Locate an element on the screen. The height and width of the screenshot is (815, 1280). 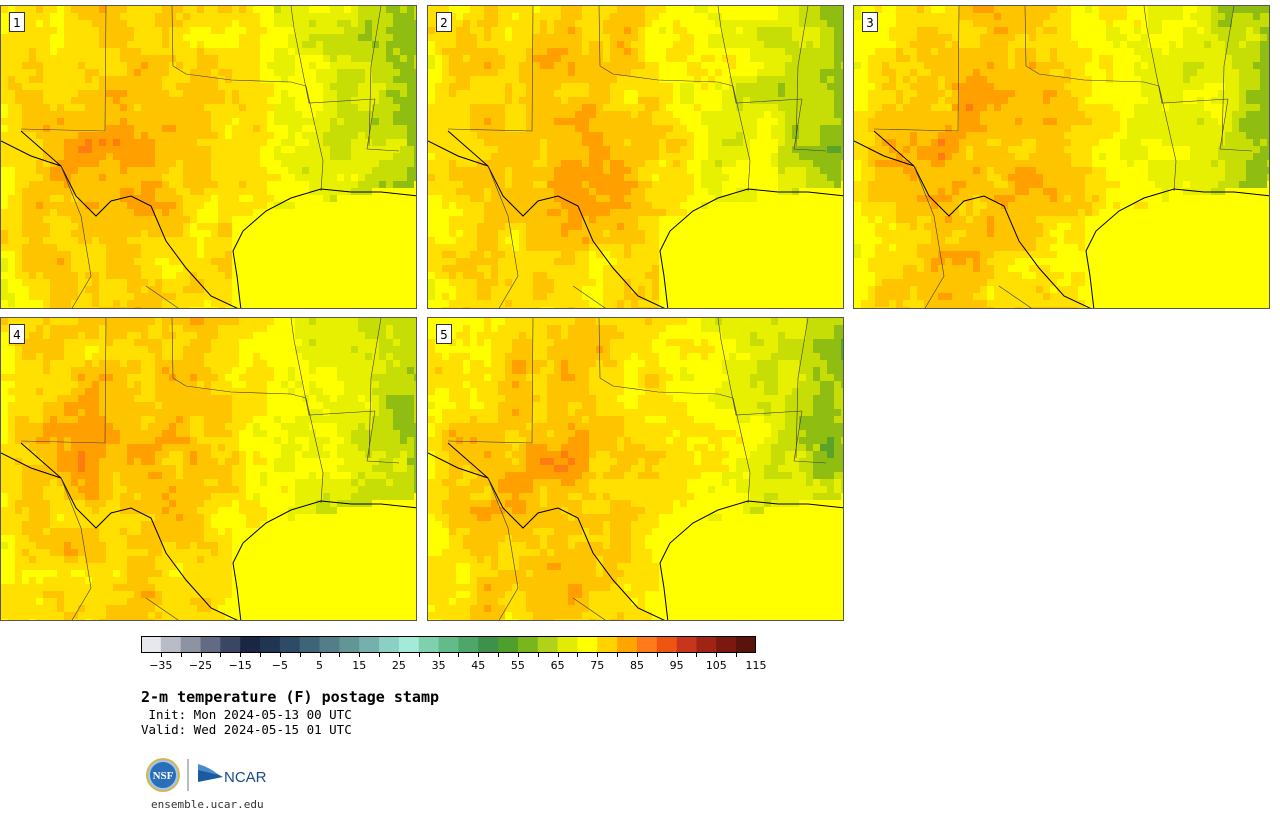
member-panel-3: 3 is located at coordinates (1061, 157).